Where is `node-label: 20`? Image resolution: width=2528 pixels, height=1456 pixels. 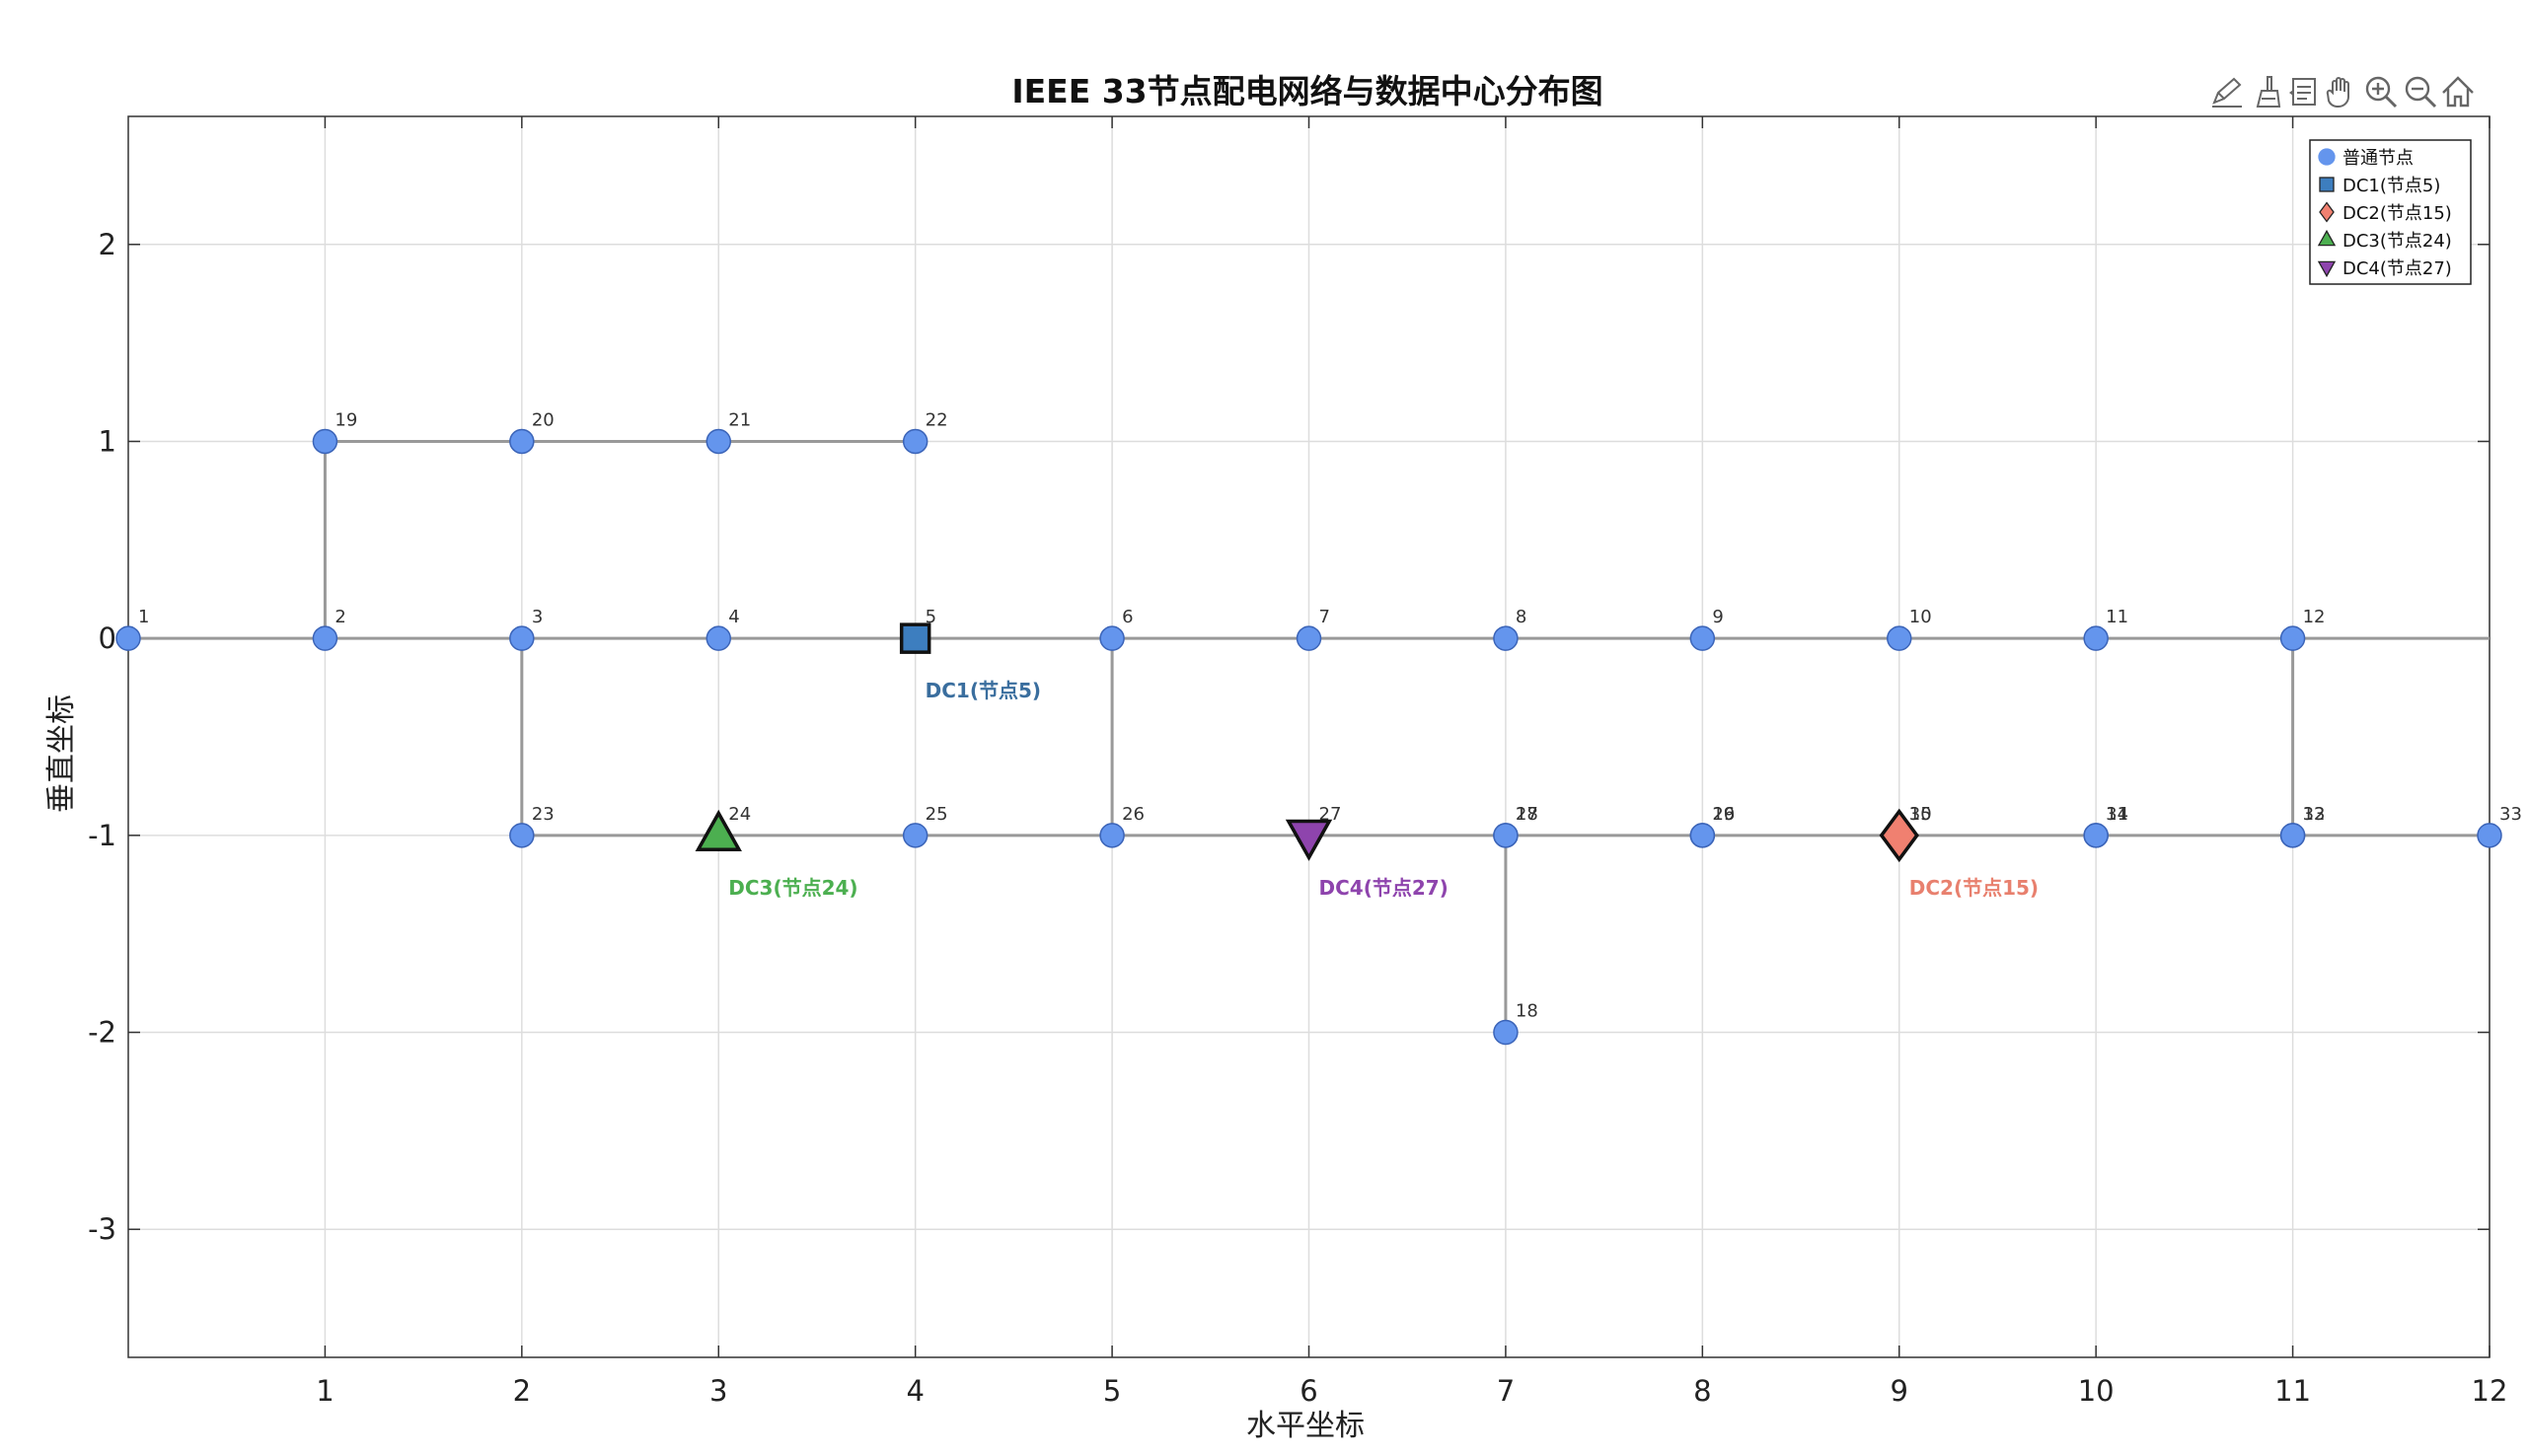
node-label: 20 is located at coordinates (543, 419).